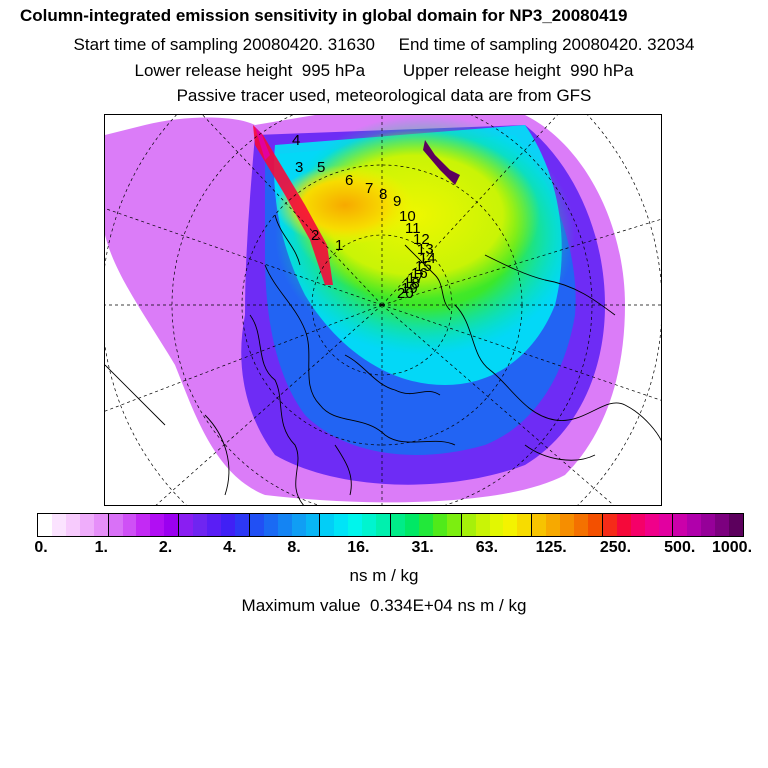 The width and height of the screenshot is (768, 768). Describe the element at coordinates (405, 293) in the screenshot. I see `trajectory-label-20: 20` at that location.